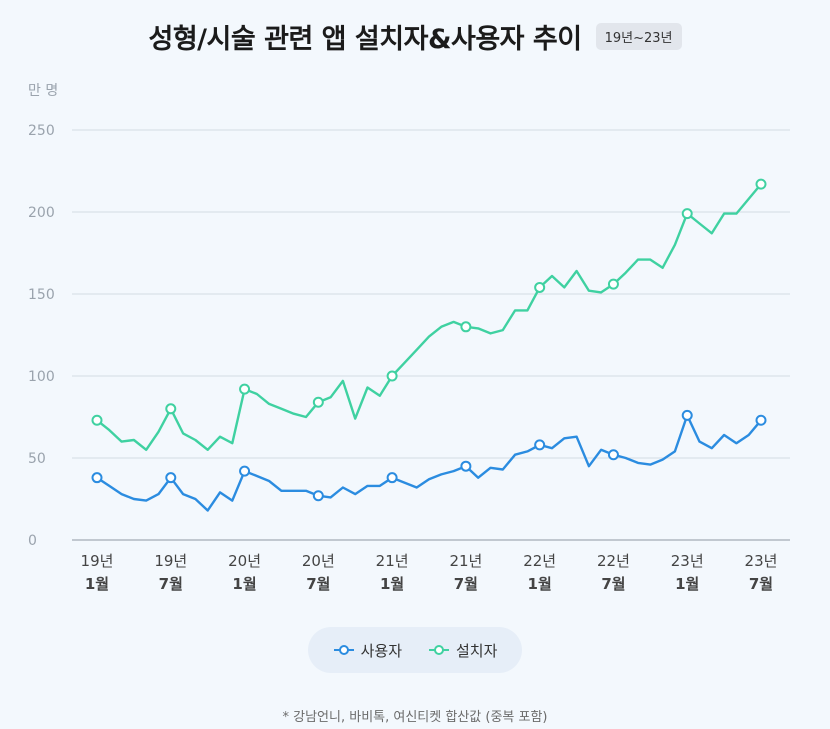 This screenshot has height=729, width=830. I want to click on y-tick-label: 50, so click(37, 459).